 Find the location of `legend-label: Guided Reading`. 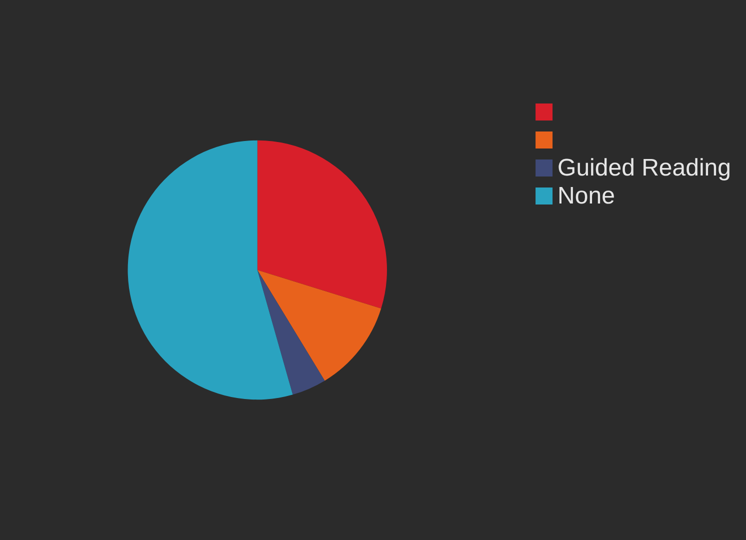

legend-label: Guided Reading is located at coordinates (645, 168).